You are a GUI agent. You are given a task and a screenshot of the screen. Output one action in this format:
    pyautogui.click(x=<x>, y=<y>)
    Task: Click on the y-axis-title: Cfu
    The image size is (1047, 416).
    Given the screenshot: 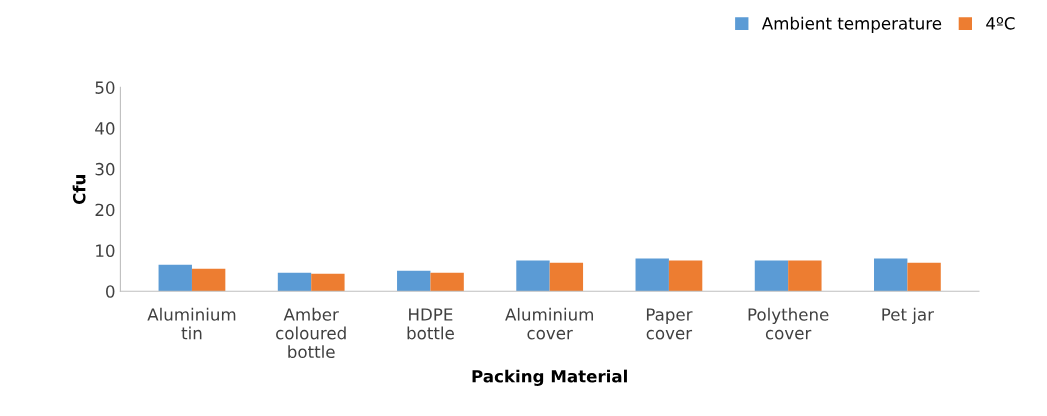 What is the action you would take?
    pyautogui.click(x=79, y=190)
    